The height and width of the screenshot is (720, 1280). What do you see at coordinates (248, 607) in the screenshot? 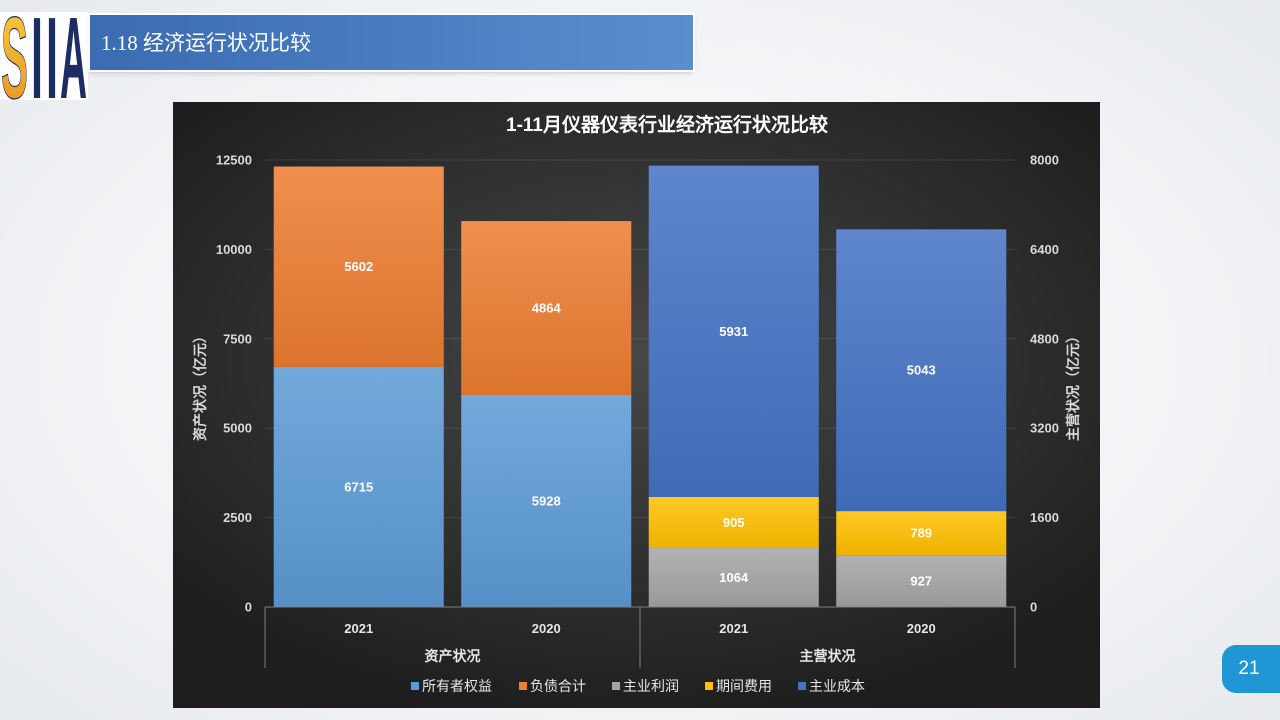
I see `y-left-tick-label: 0` at bounding box center [248, 607].